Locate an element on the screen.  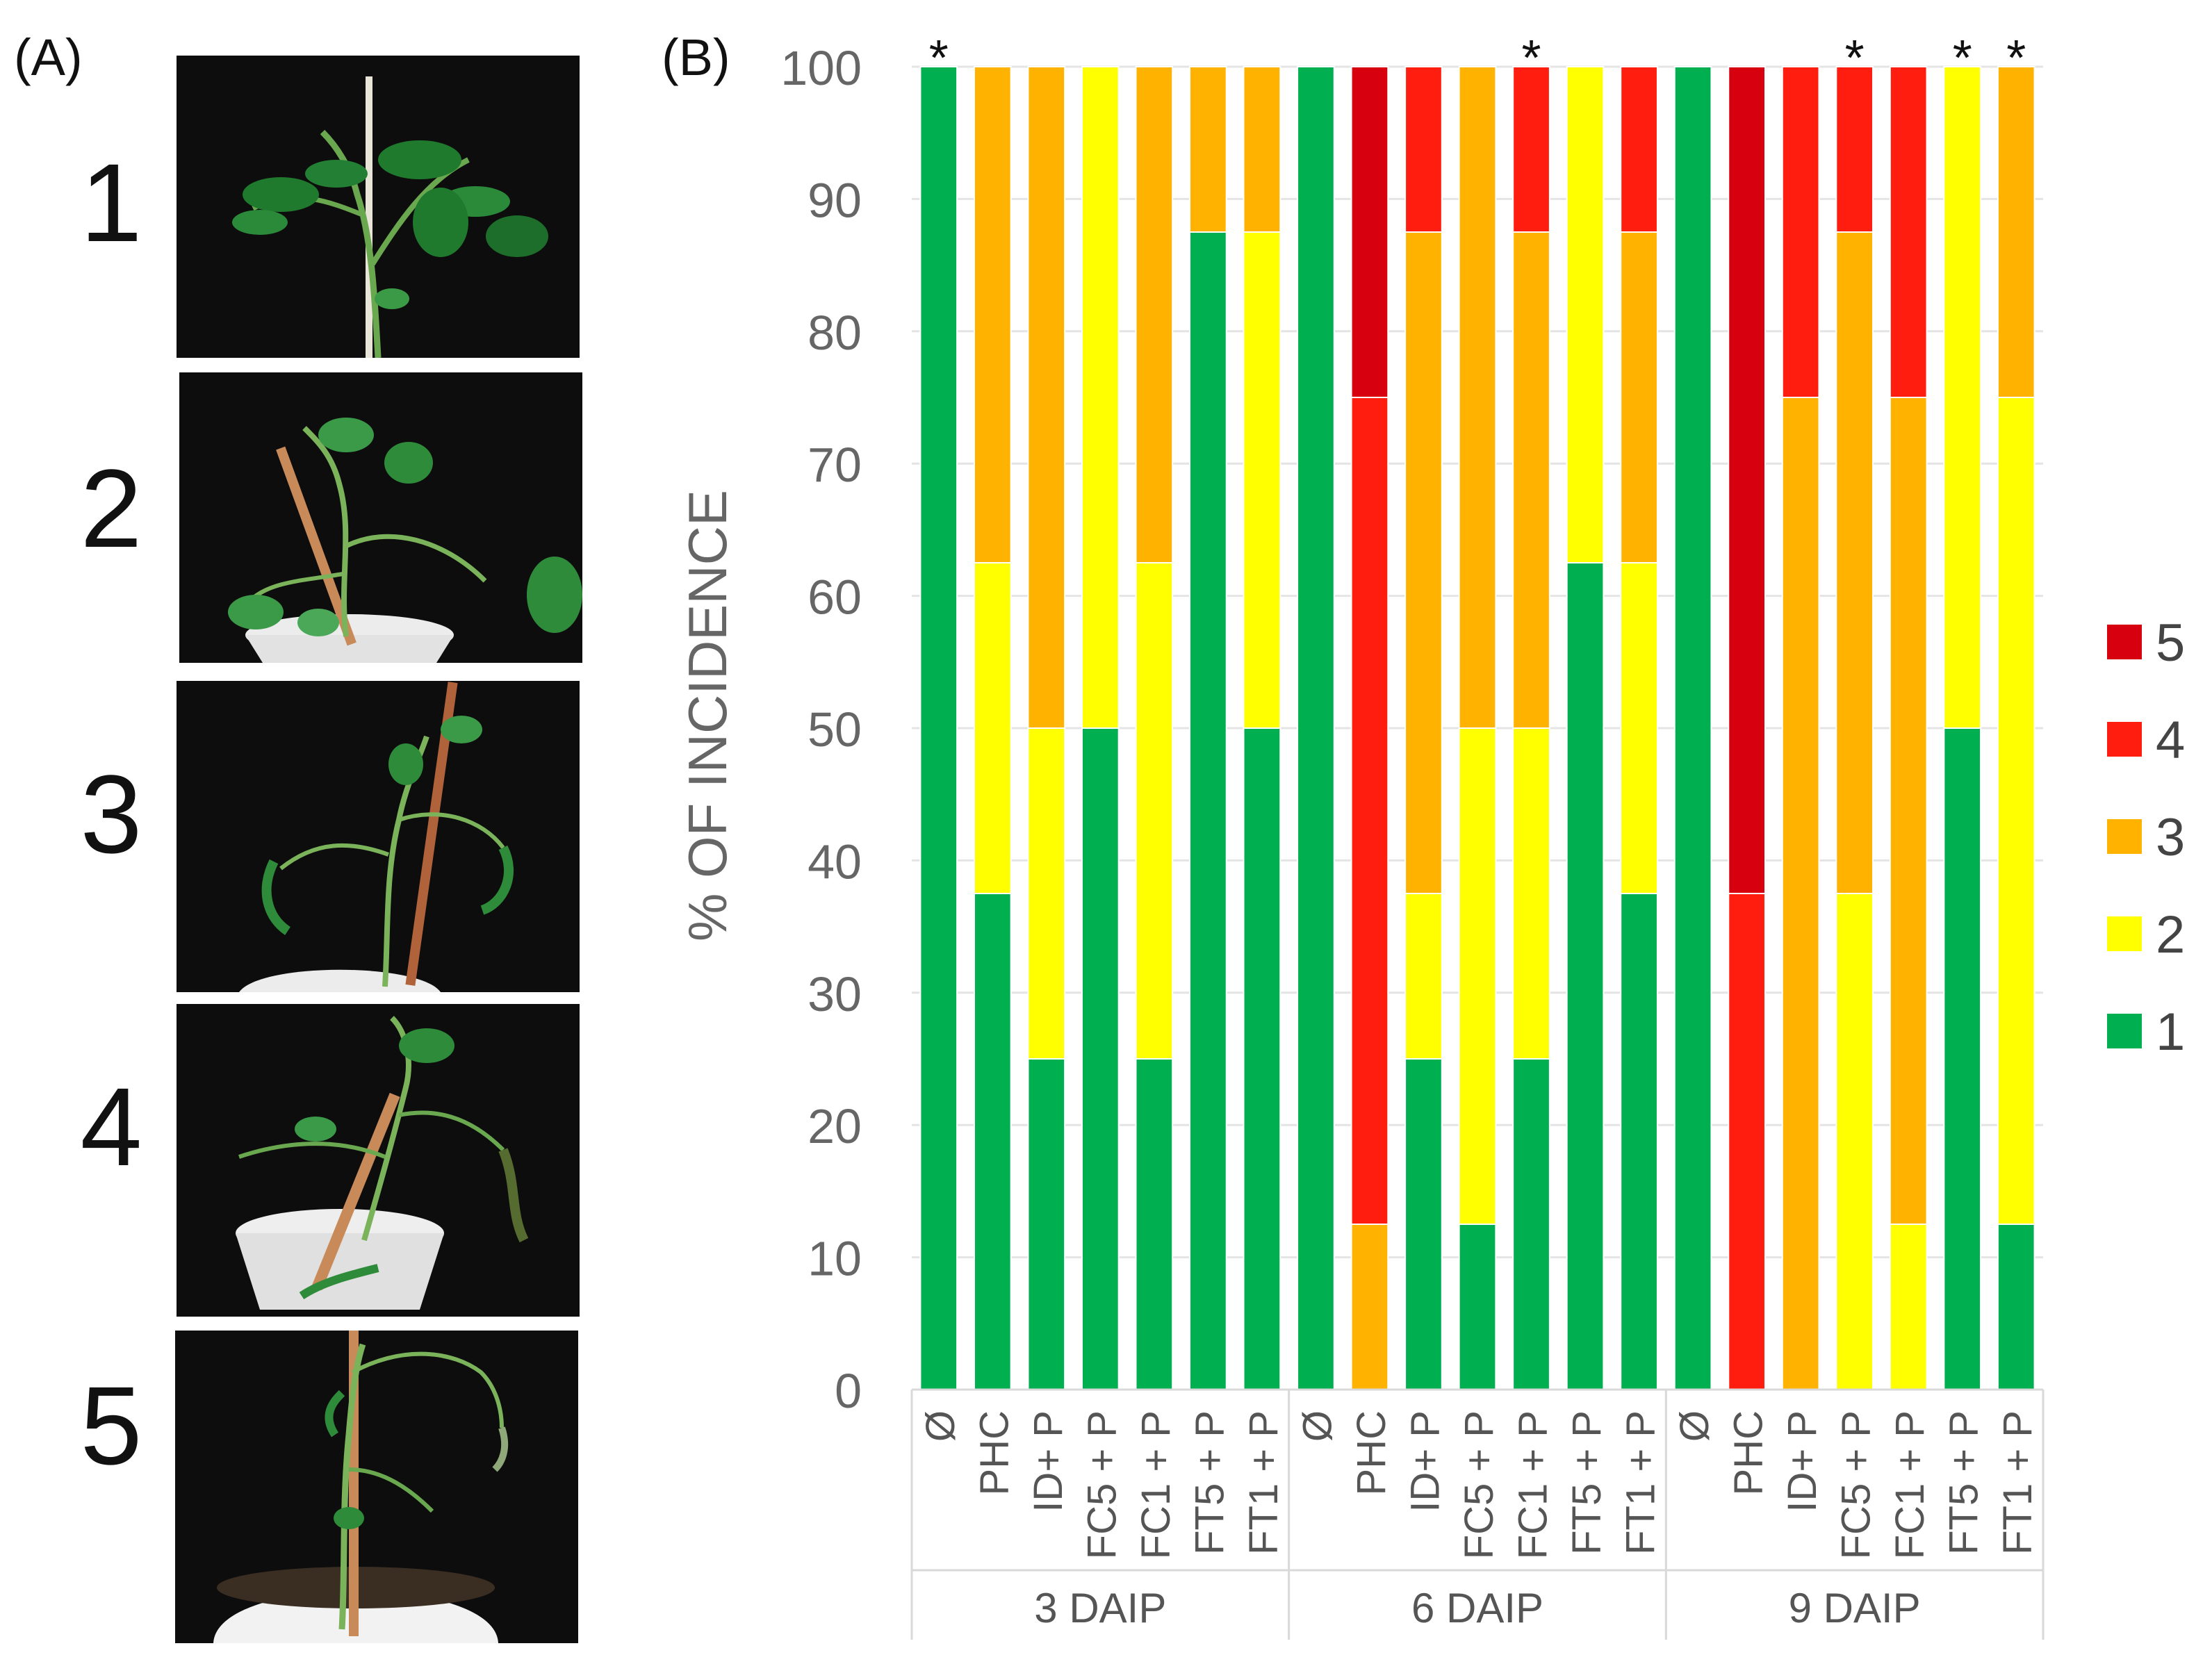
scale-label-4: 4 is located at coordinates (111, 1126).